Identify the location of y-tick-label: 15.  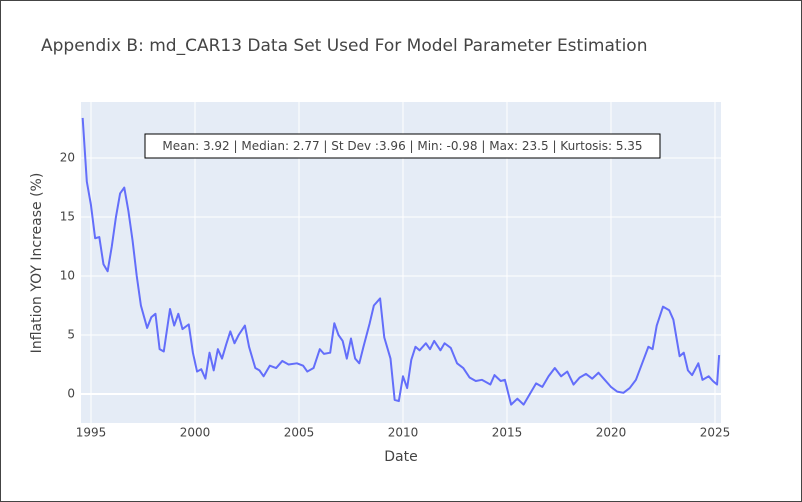
(67, 217).